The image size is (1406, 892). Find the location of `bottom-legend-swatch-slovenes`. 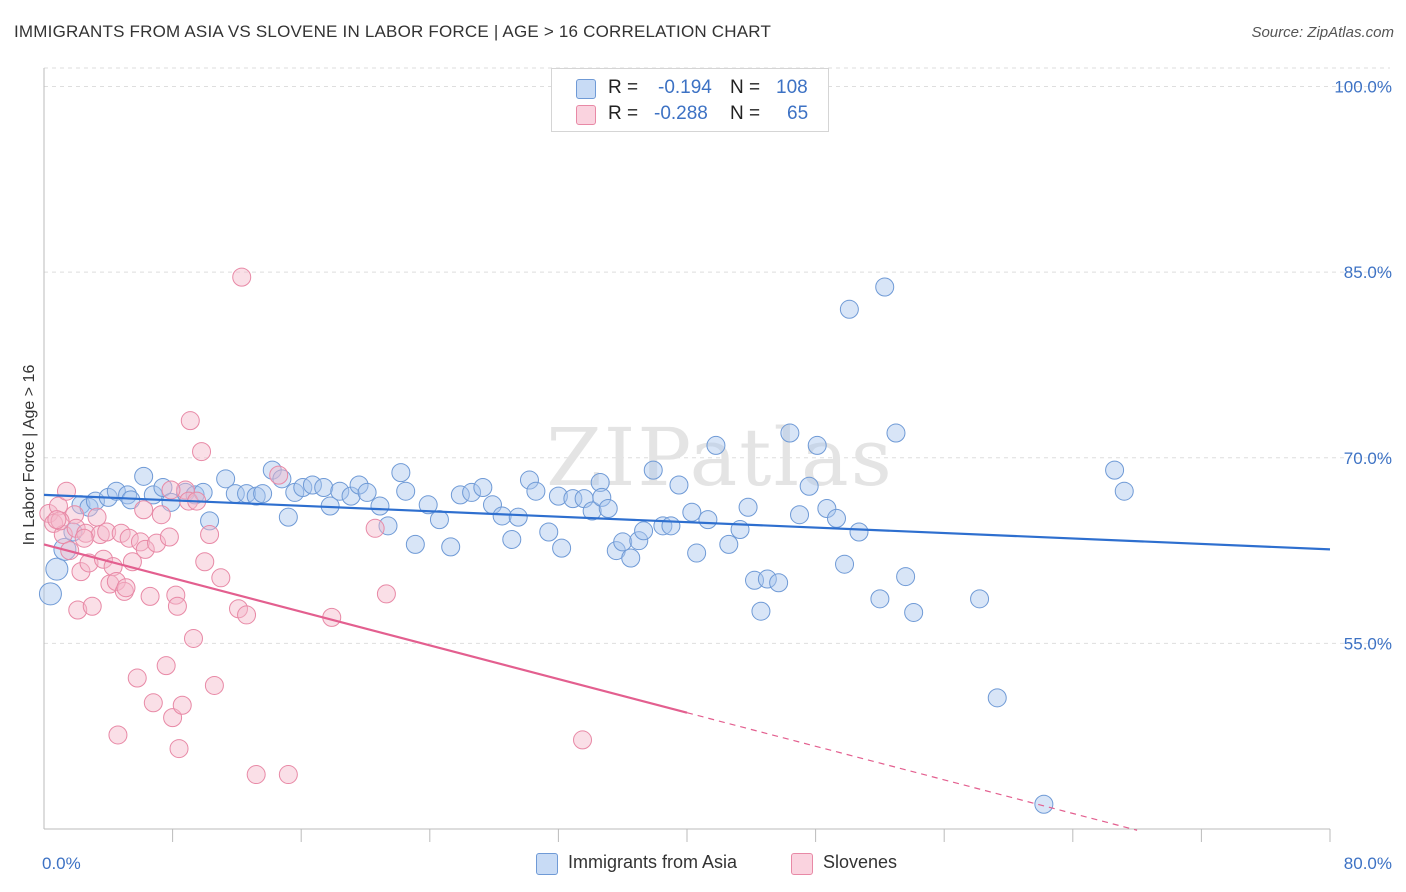

bottom-legend-swatch-slovenes is located at coordinates (802, 864).